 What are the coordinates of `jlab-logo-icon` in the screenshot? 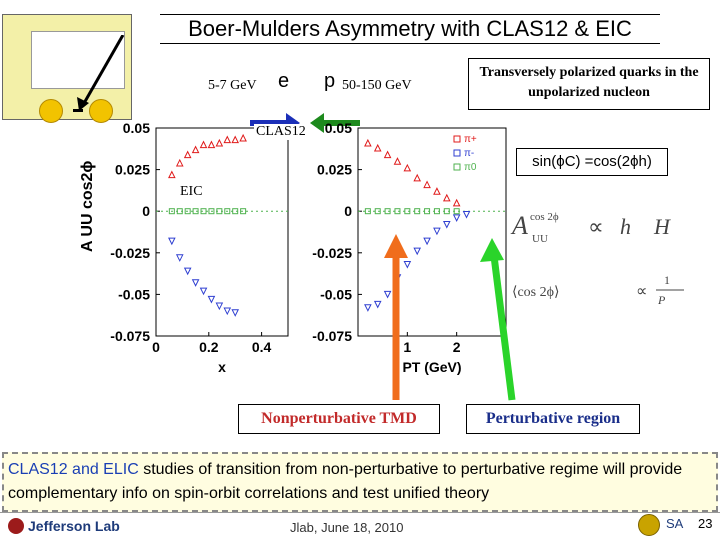 It's located at (16, 526).